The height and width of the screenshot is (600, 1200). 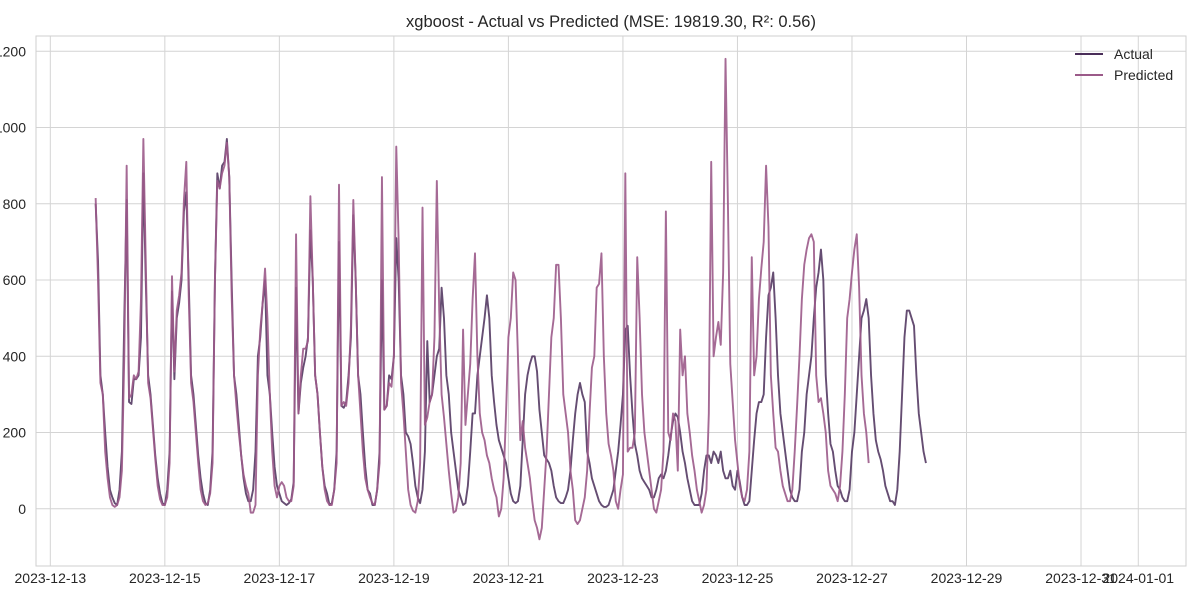 I want to click on y-tick-label: 200, so click(x=15, y=433).